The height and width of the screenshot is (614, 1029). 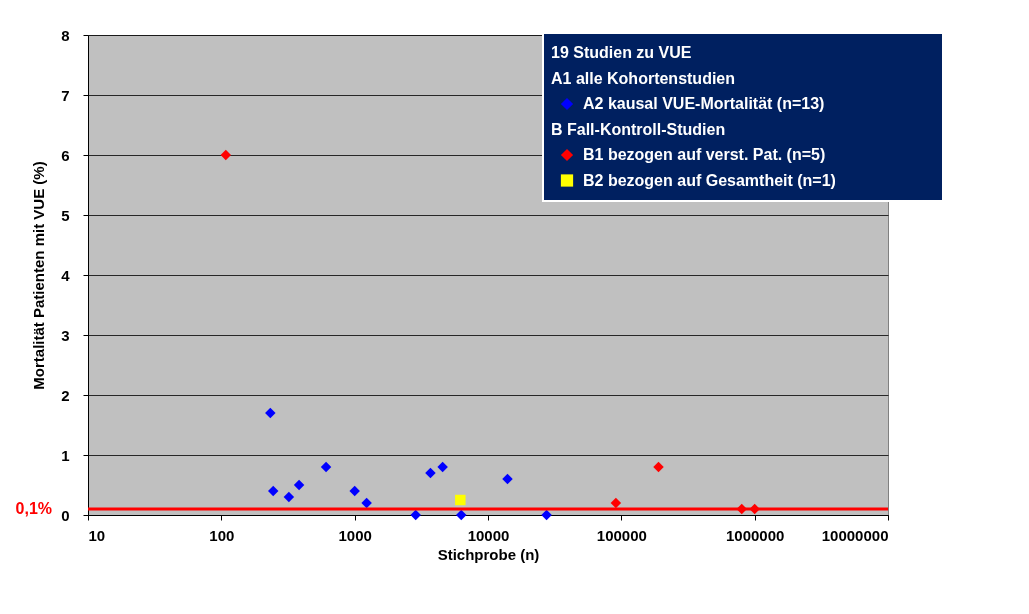 I want to click on y-tick-label: 2, so click(x=65, y=395).